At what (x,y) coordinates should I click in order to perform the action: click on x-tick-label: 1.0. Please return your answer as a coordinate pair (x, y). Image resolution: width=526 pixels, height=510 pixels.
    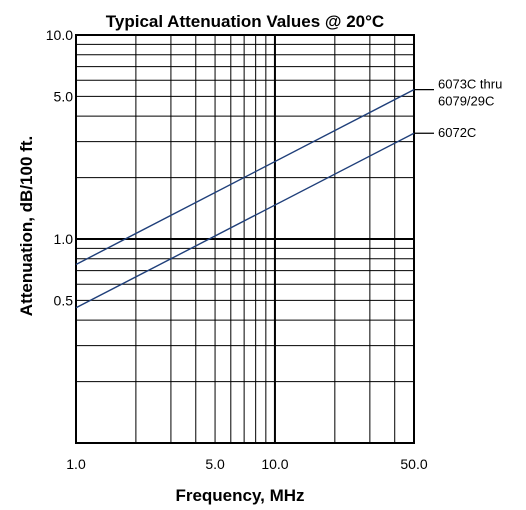
    Looking at the image, I should click on (76, 464).